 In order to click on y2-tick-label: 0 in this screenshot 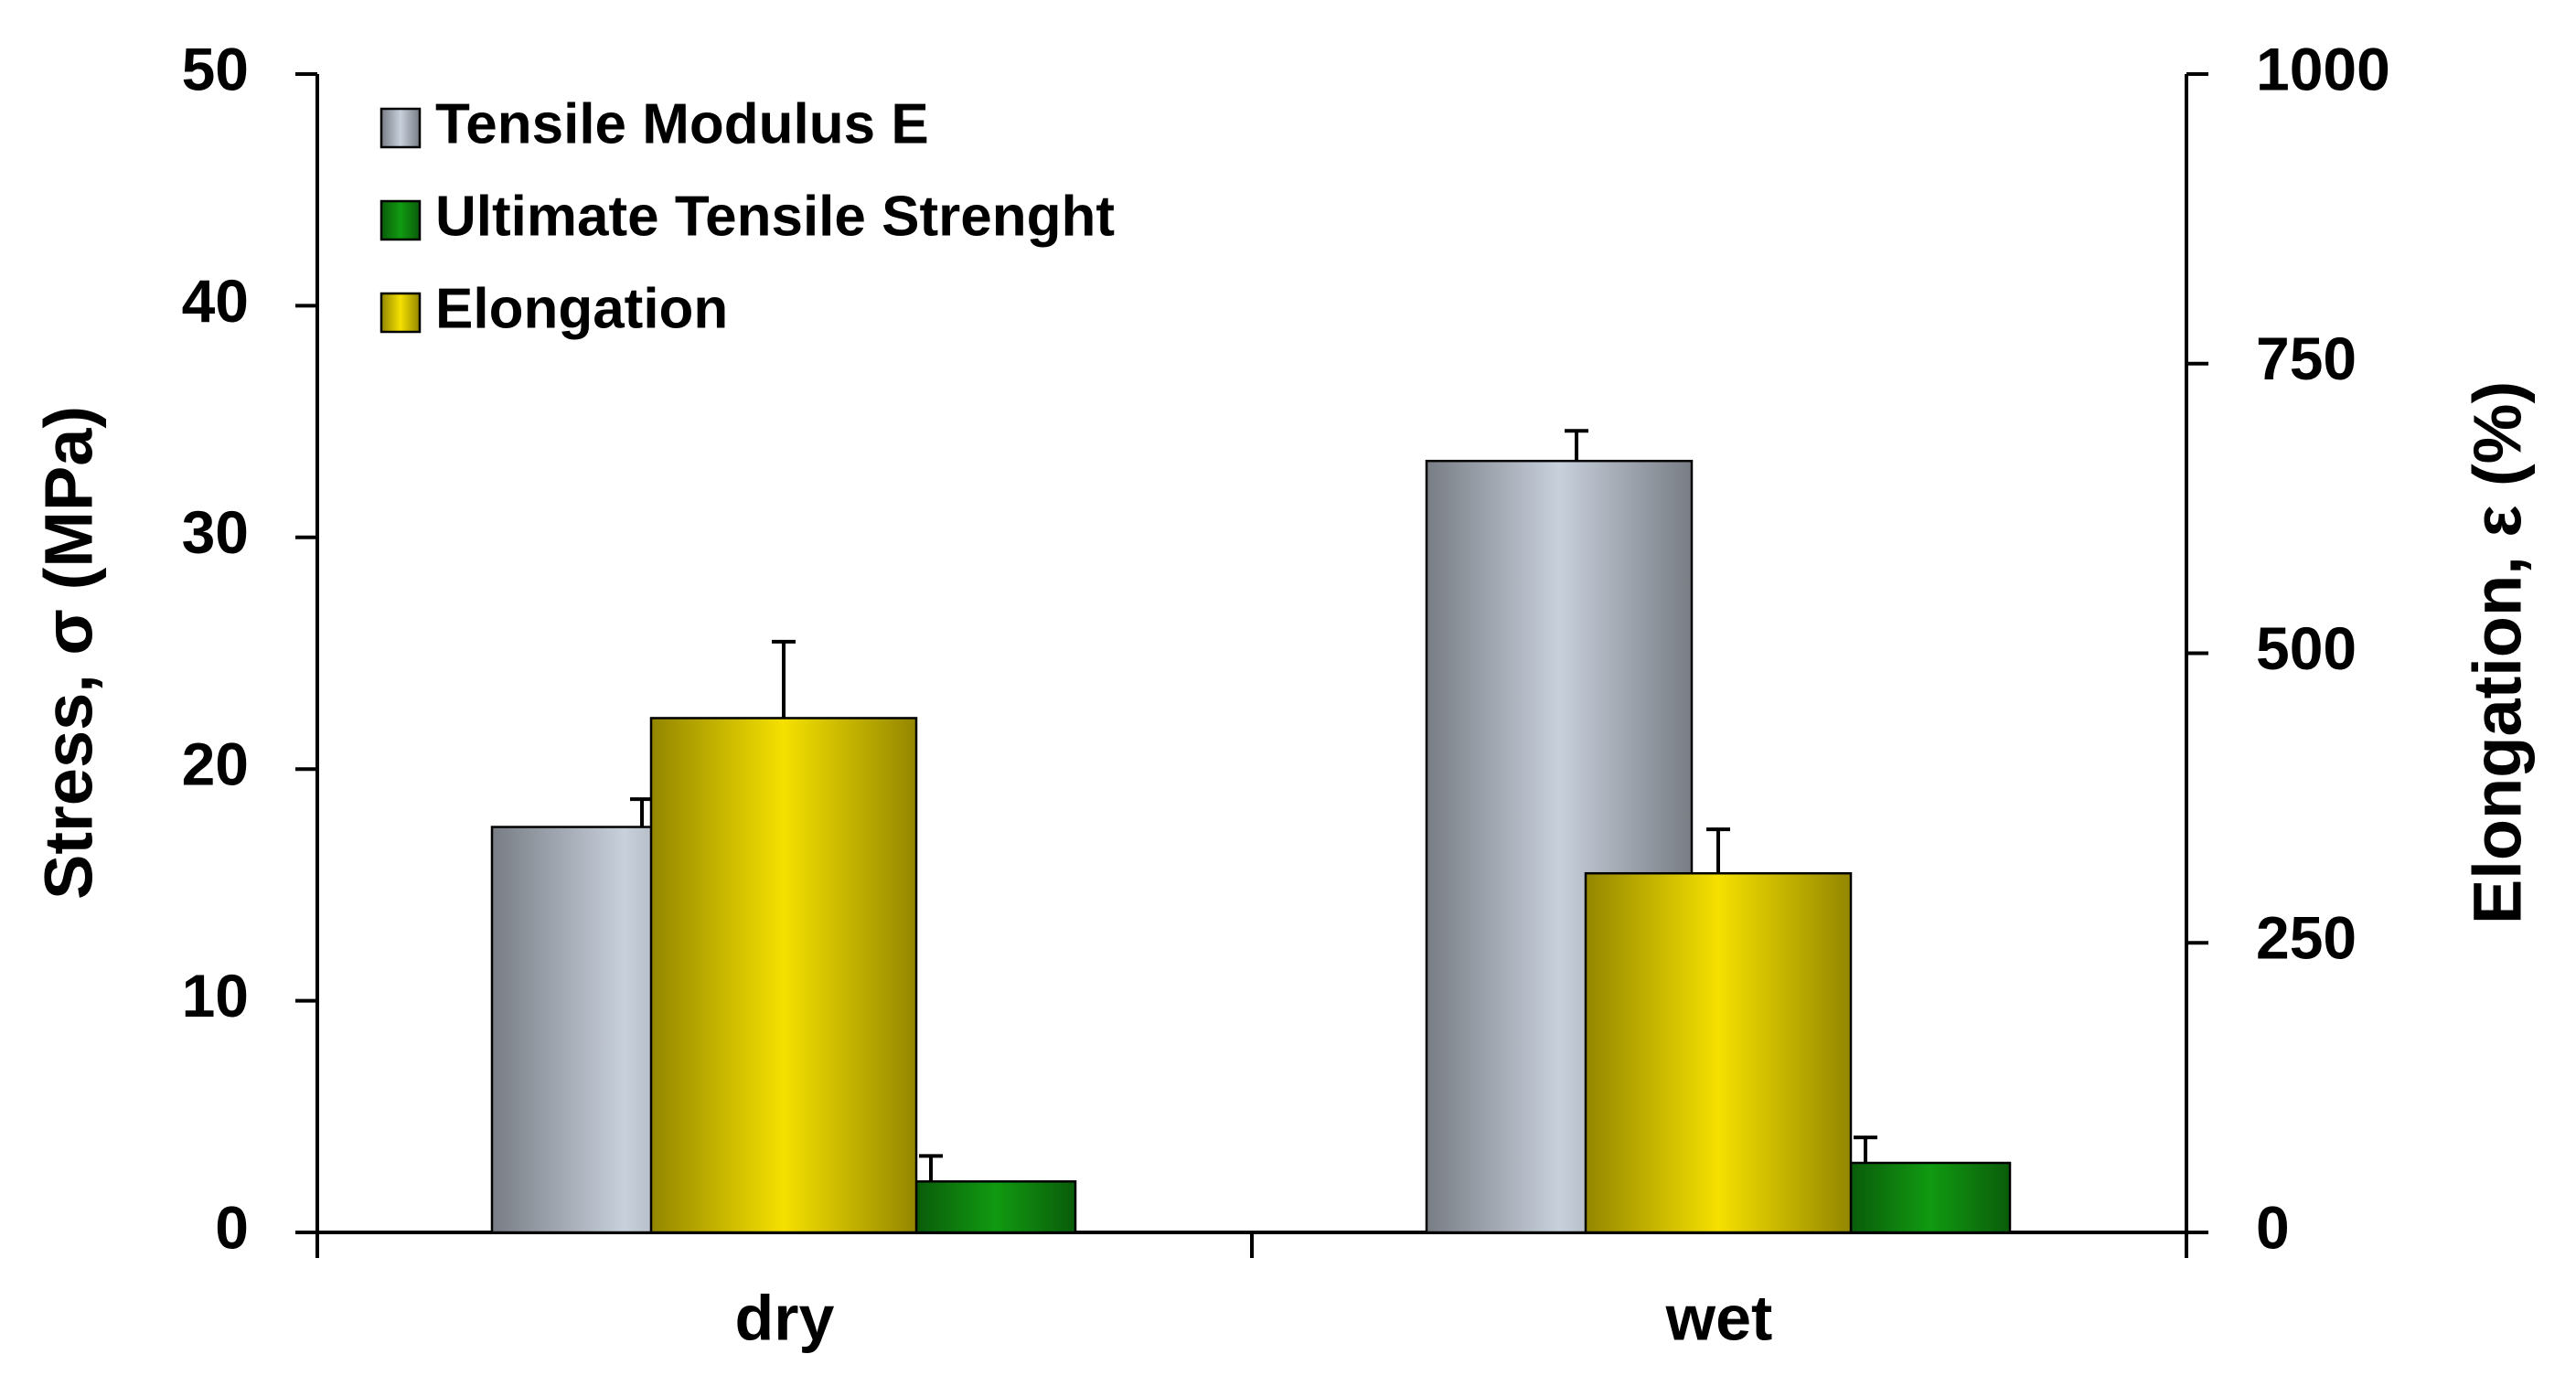, I will do `click(2273, 1227)`.